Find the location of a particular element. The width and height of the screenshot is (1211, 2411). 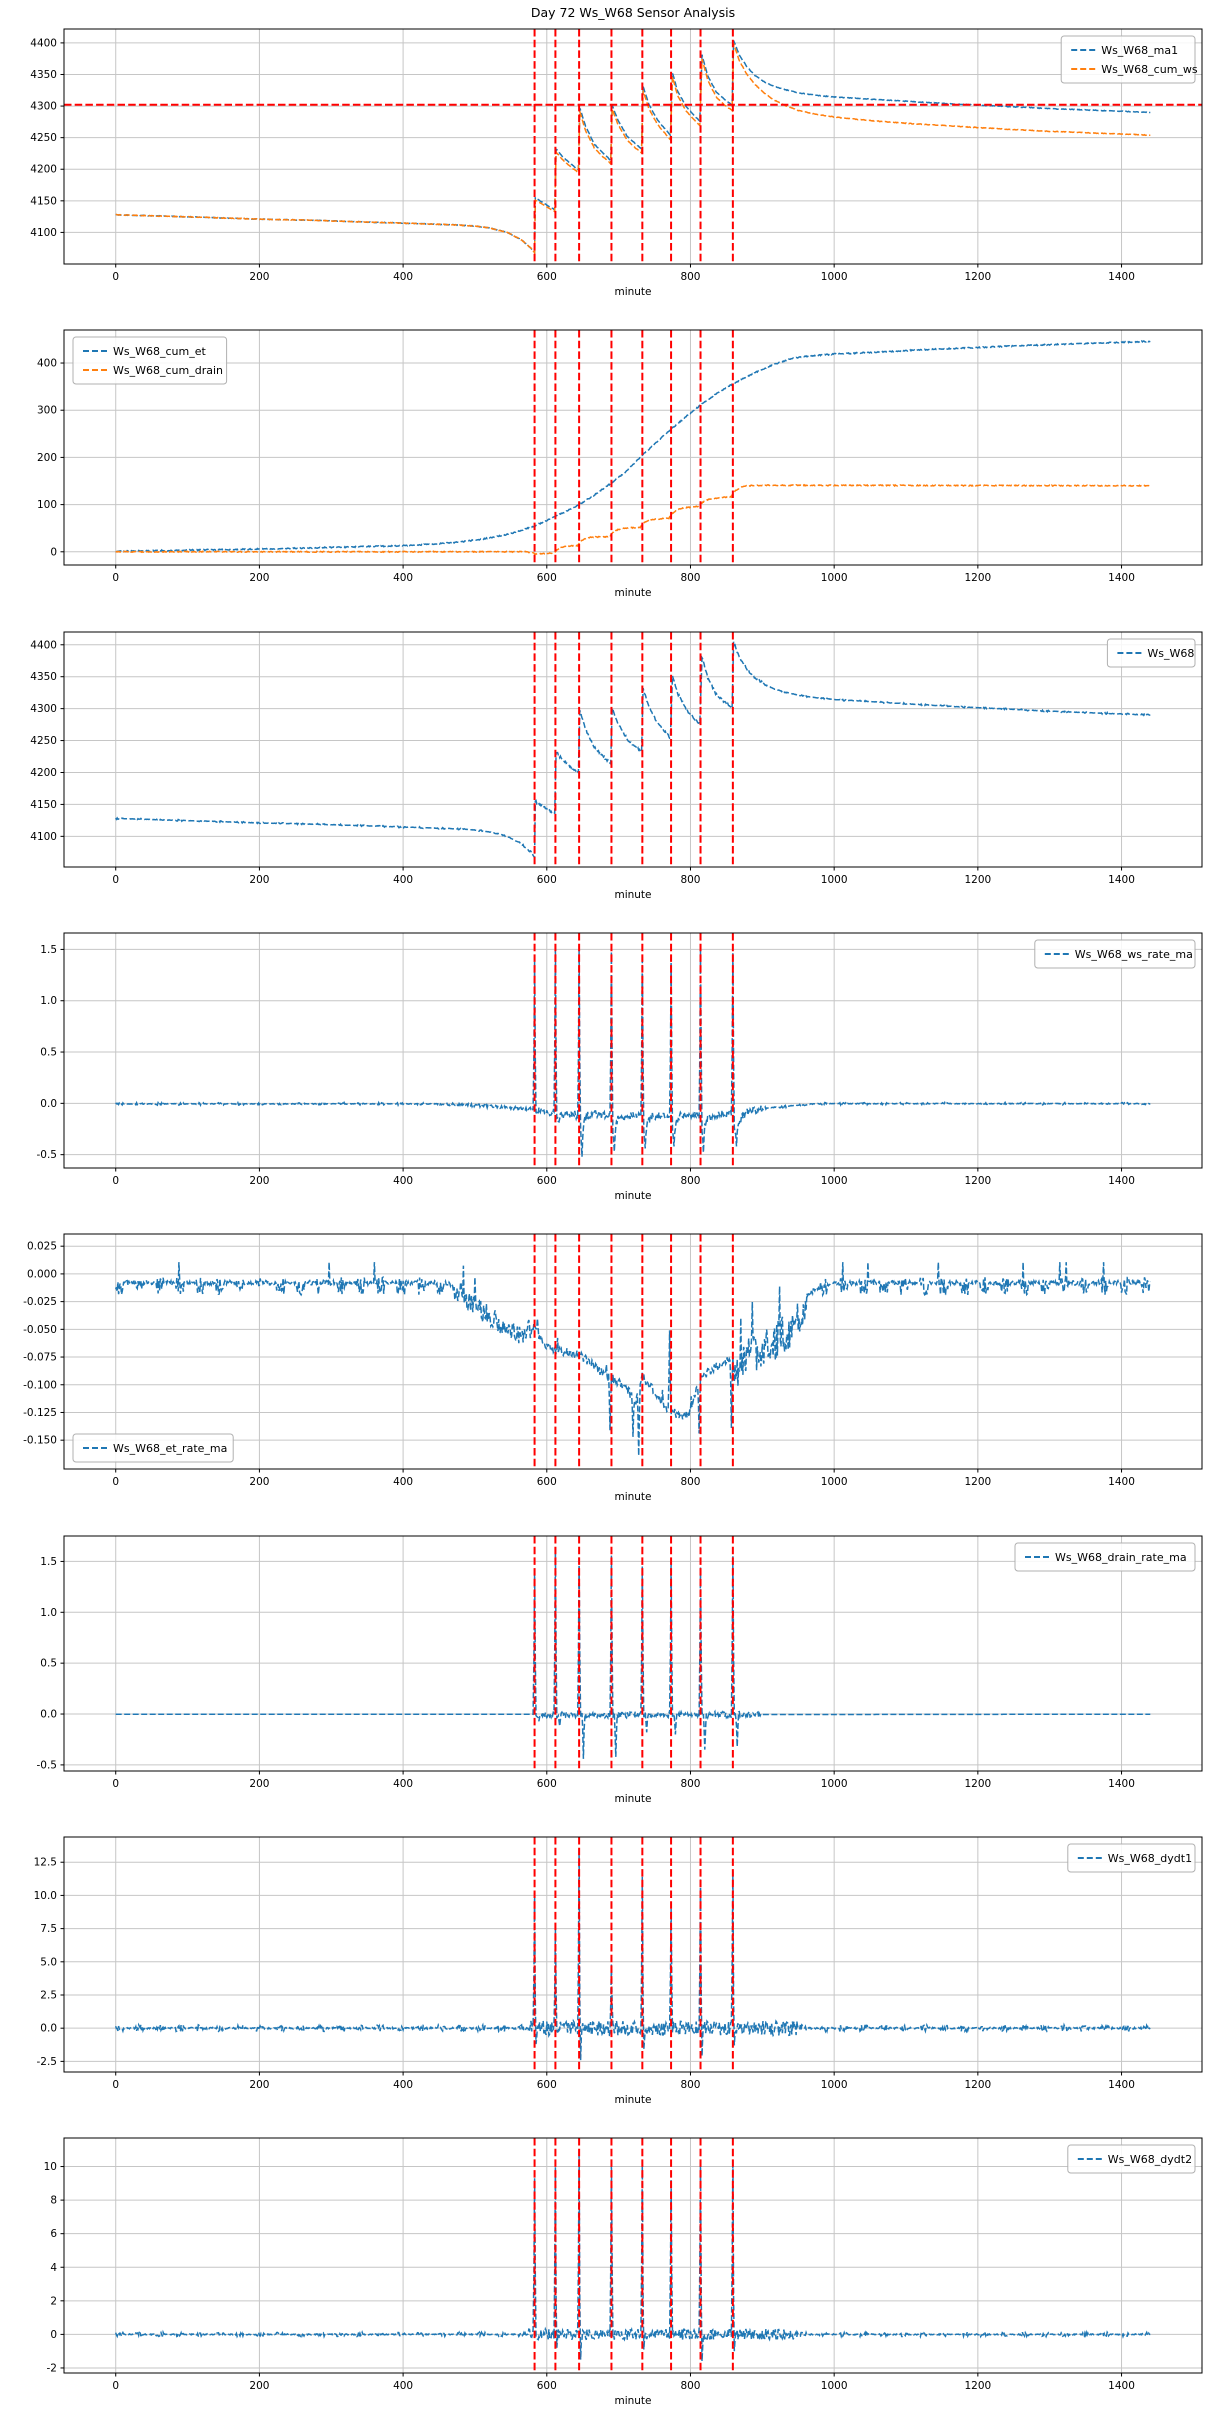

svg-text: -0.100 is located at coordinates (40, 1385).